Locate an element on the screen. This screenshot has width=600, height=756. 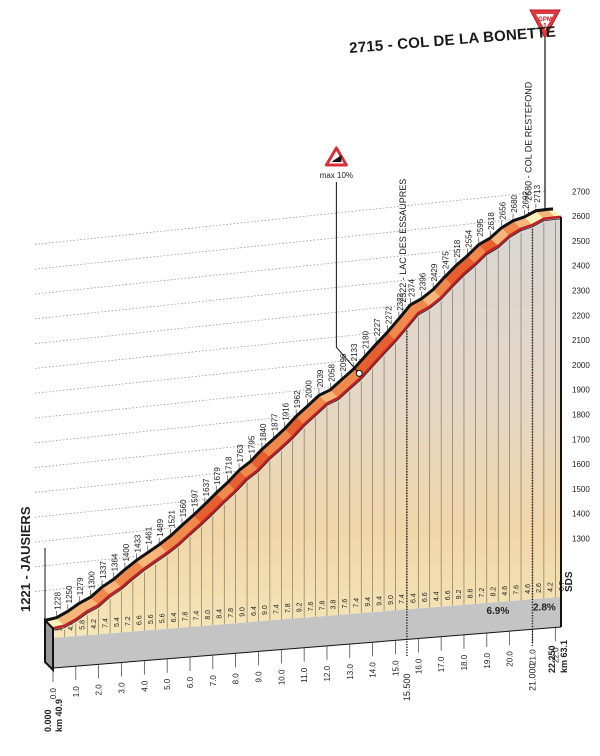
altitude-axis-label: 2600 is located at coordinates (581, 216).